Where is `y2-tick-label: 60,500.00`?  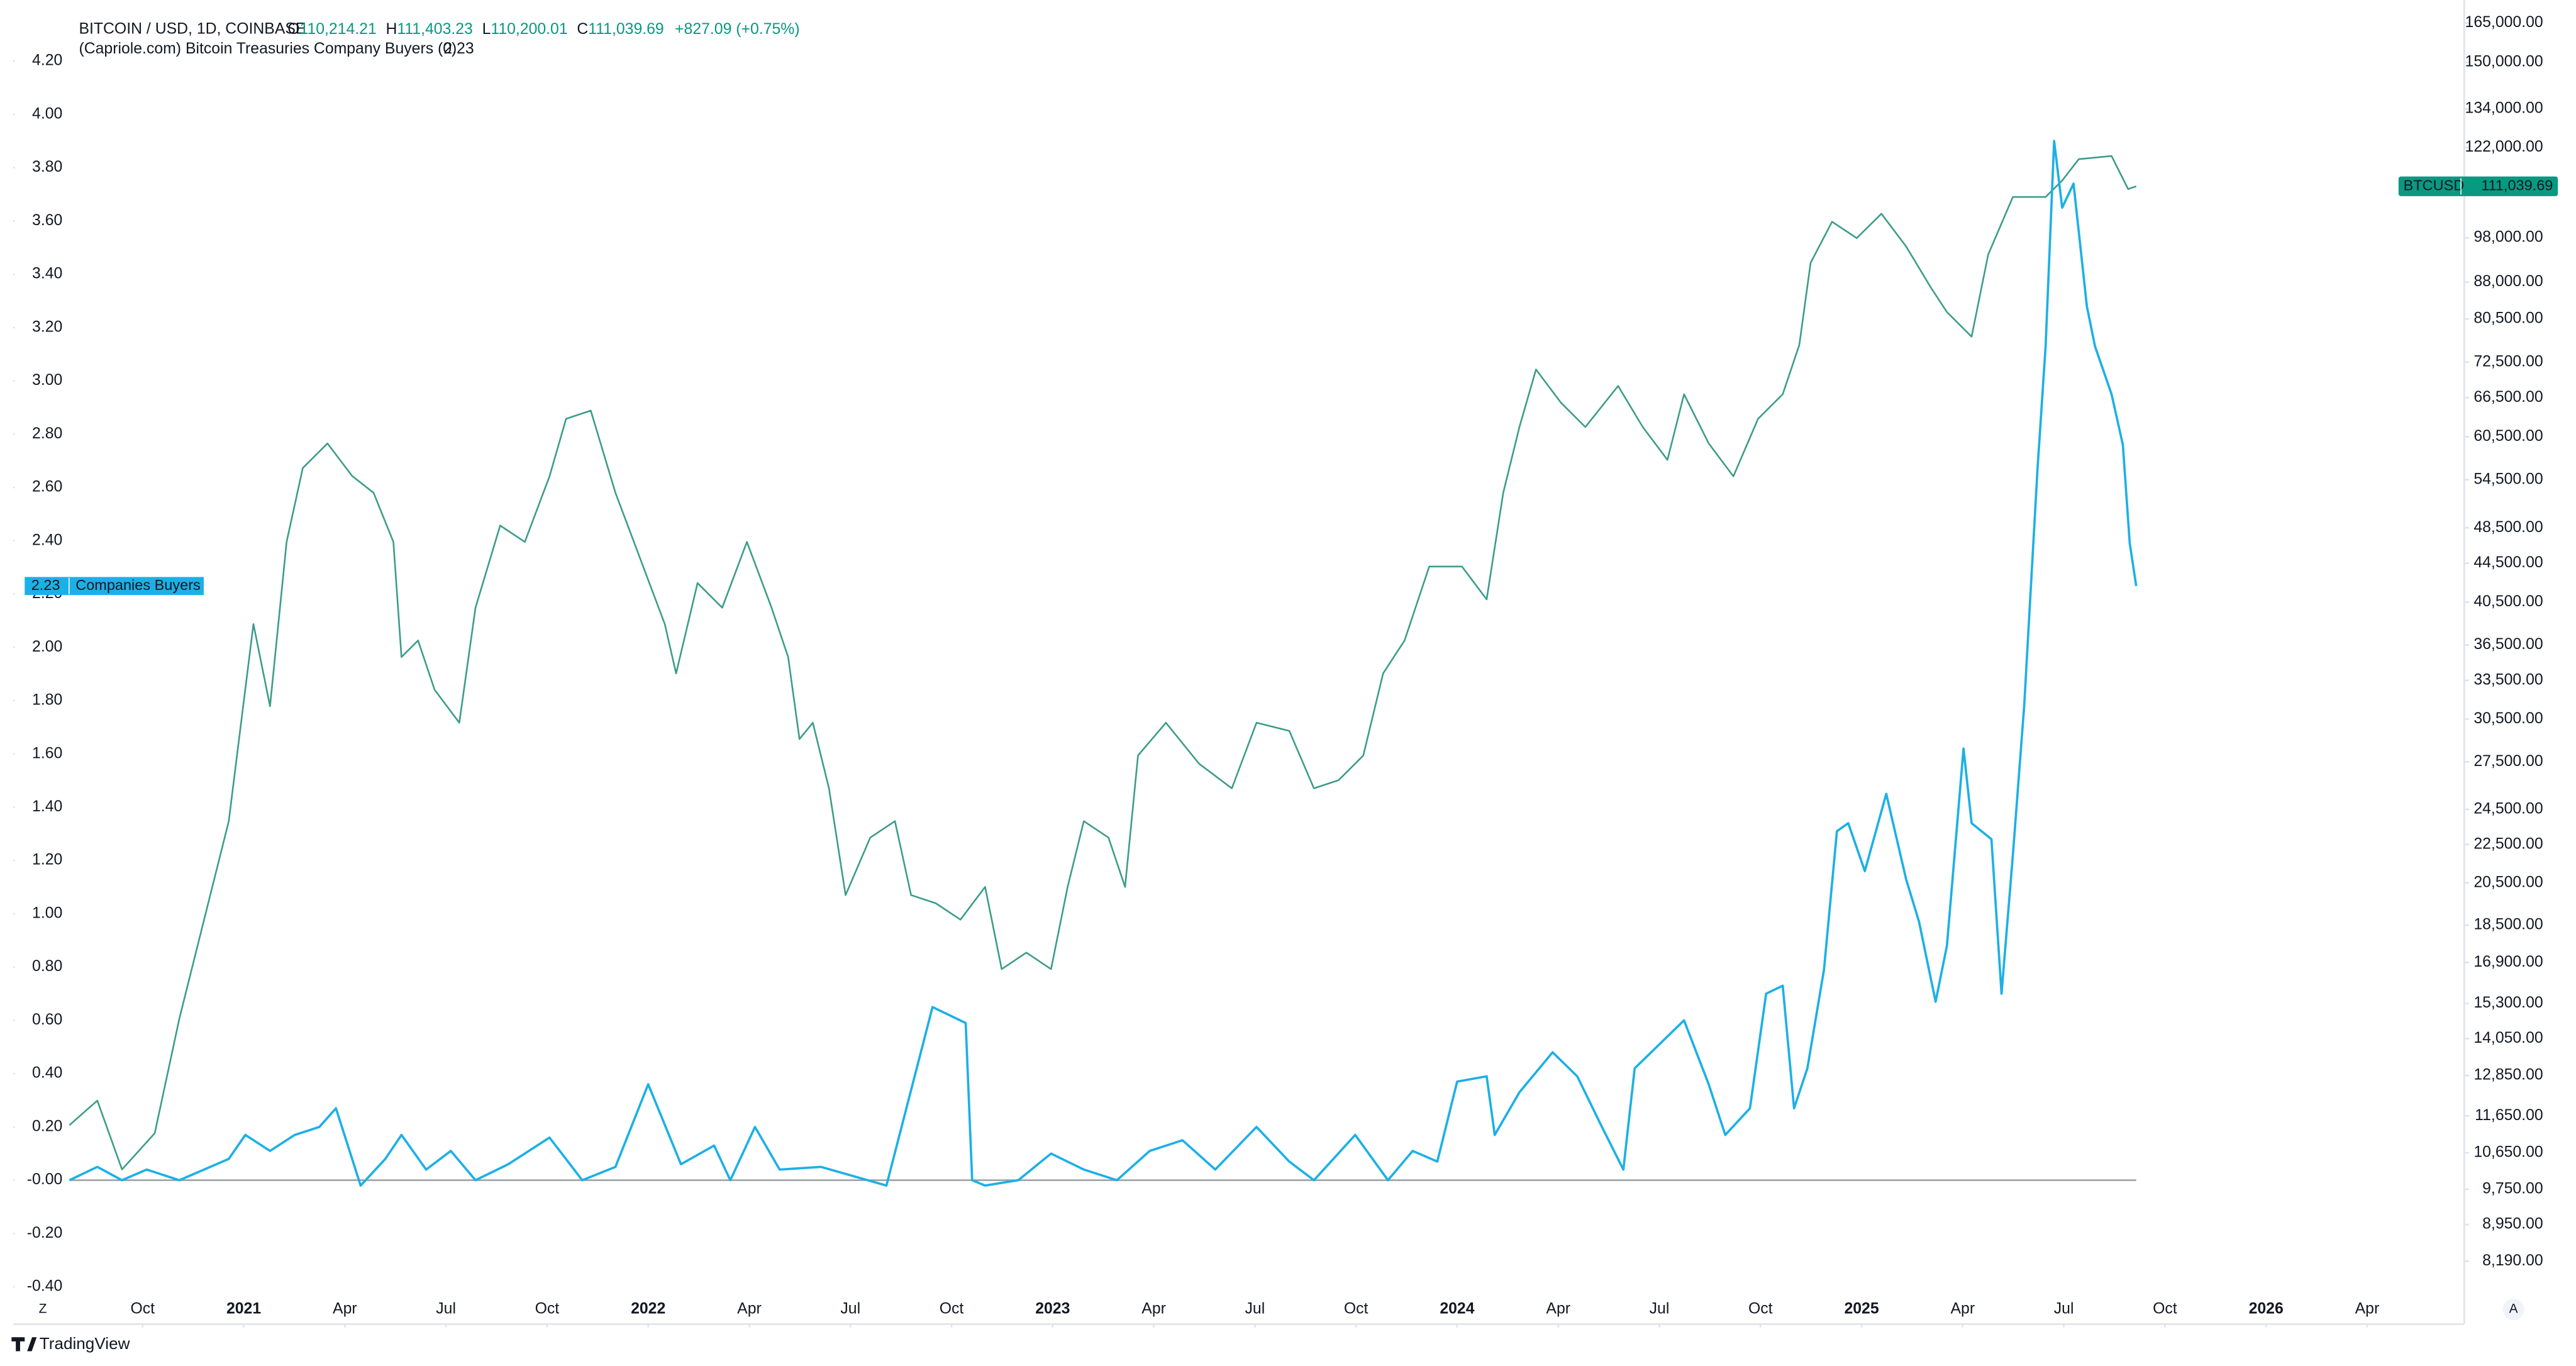 y2-tick-label: 60,500.00 is located at coordinates (2508, 436).